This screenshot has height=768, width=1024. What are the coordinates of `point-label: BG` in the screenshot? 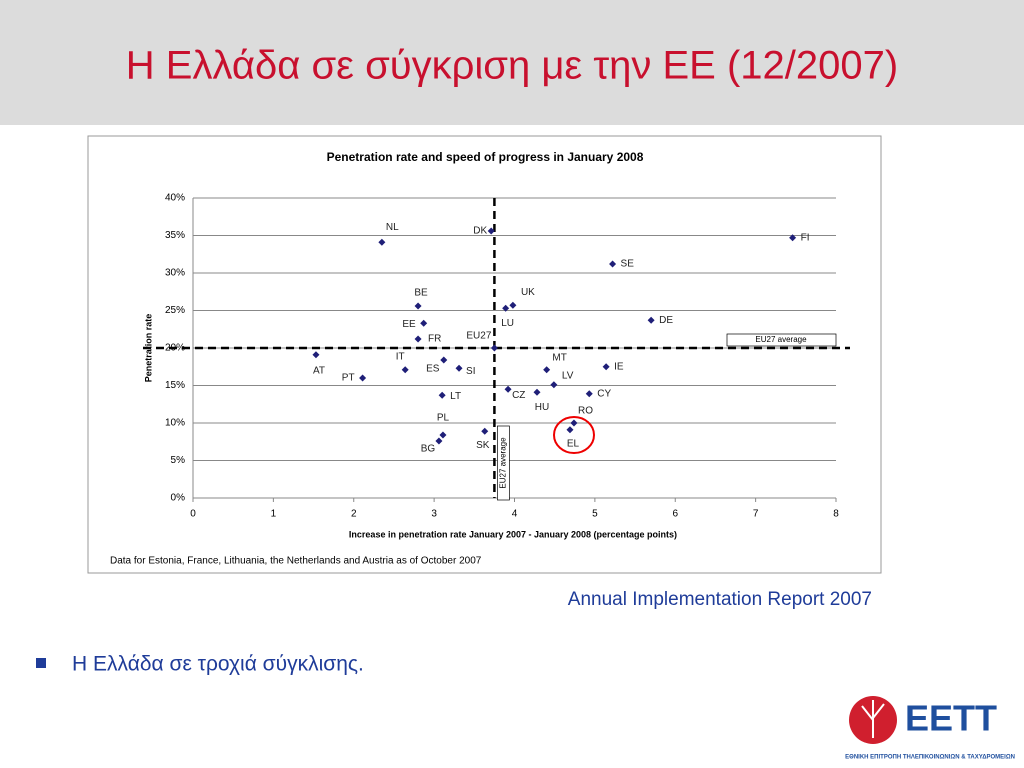 It's located at (428, 449).